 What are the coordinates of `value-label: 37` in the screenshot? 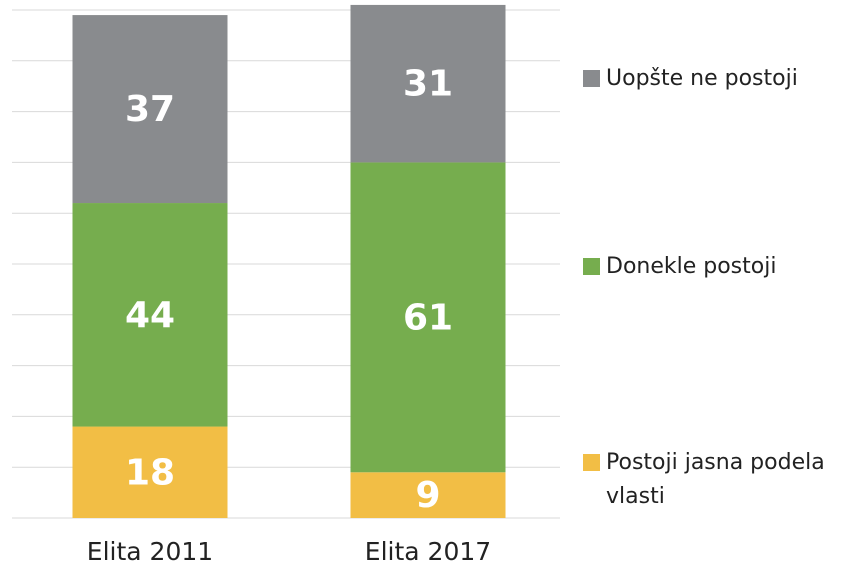 It's located at (150, 109).